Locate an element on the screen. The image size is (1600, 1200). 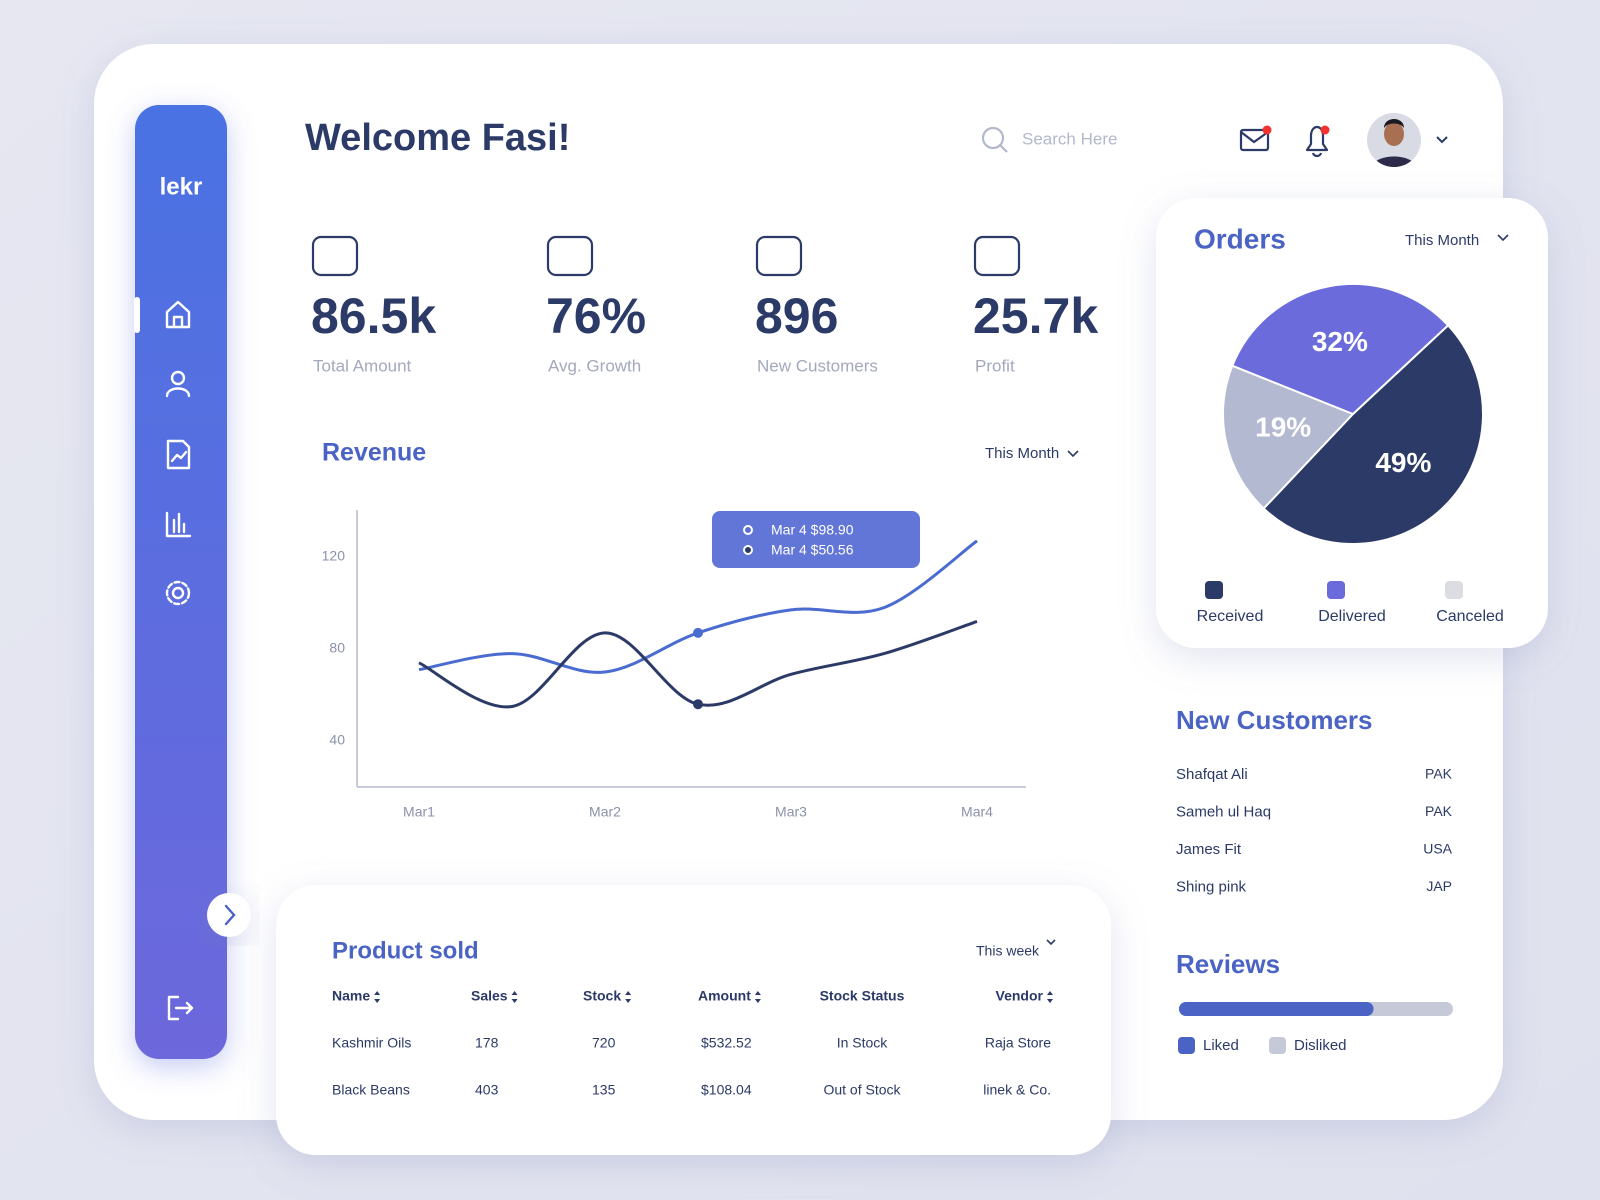
stat-value: 76% is located at coordinates (596, 316).